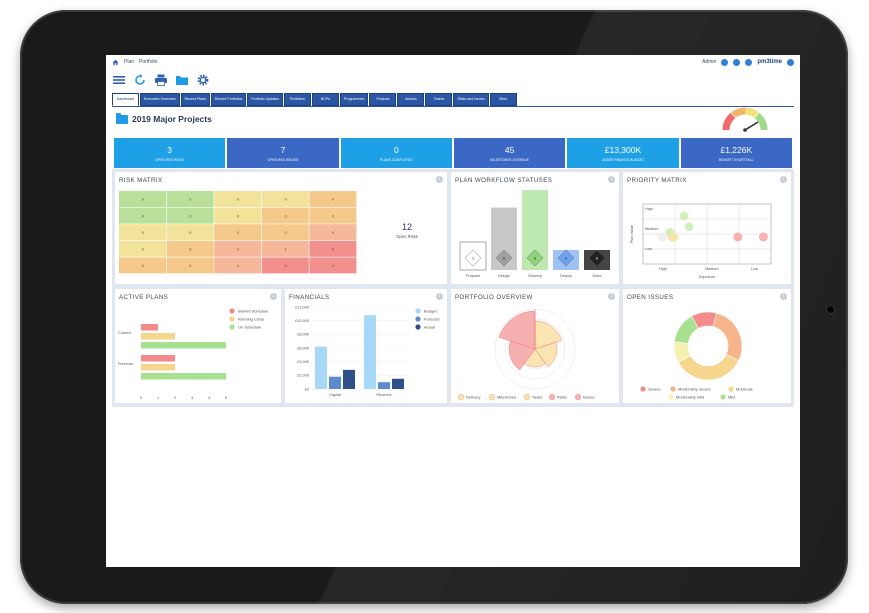  Describe the element at coordinates (727, 336) in the screenshot. I see `donut-slice` at that location.